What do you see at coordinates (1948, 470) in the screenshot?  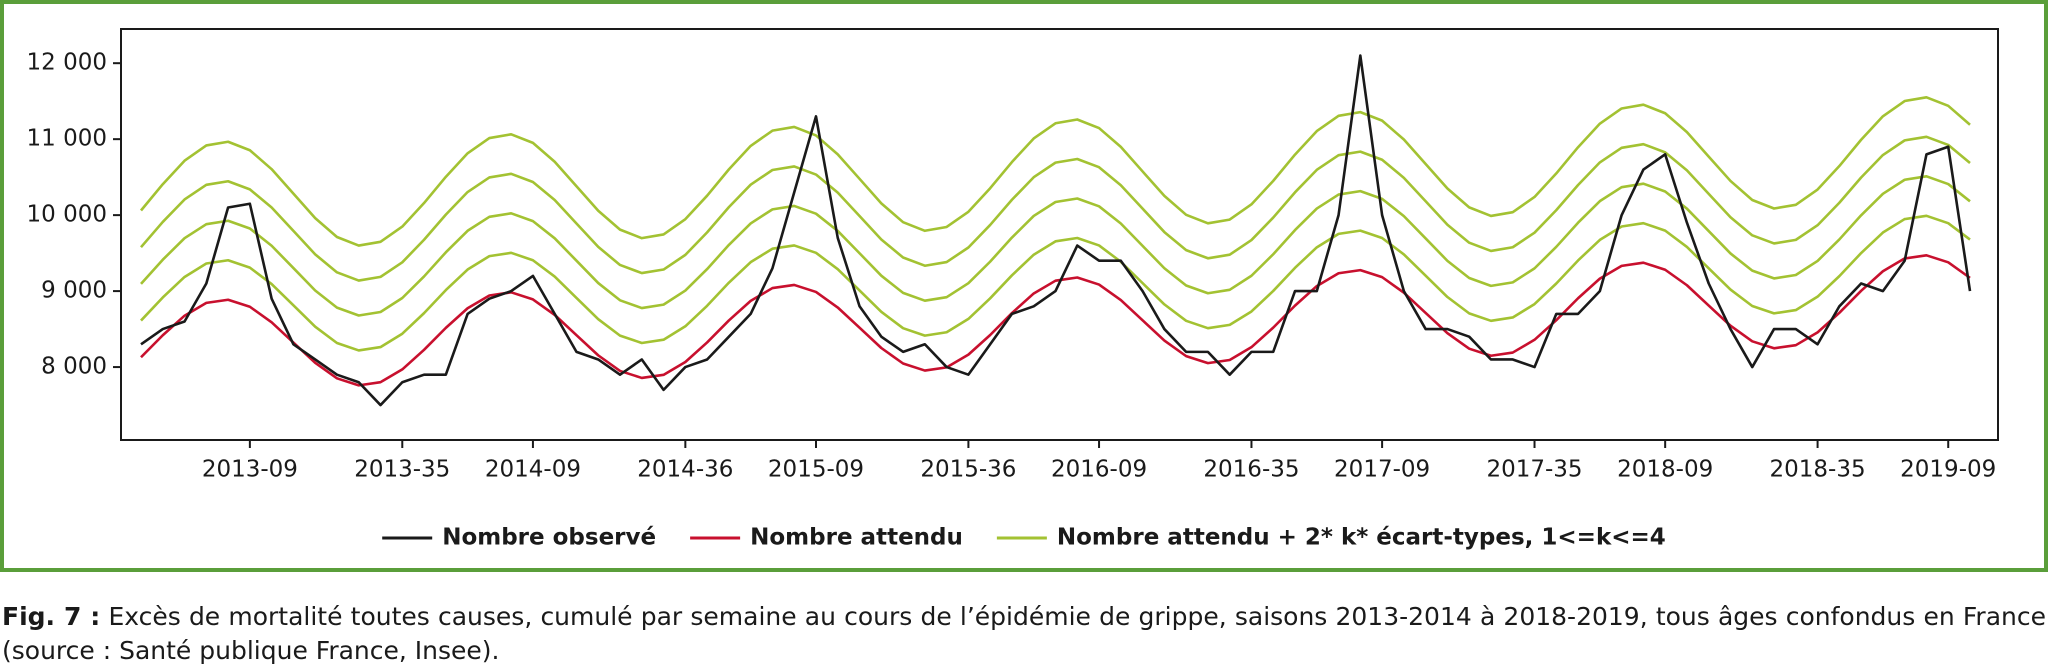 I see `x-tick-label: 2019-09` at bounding box center [1948, 470].